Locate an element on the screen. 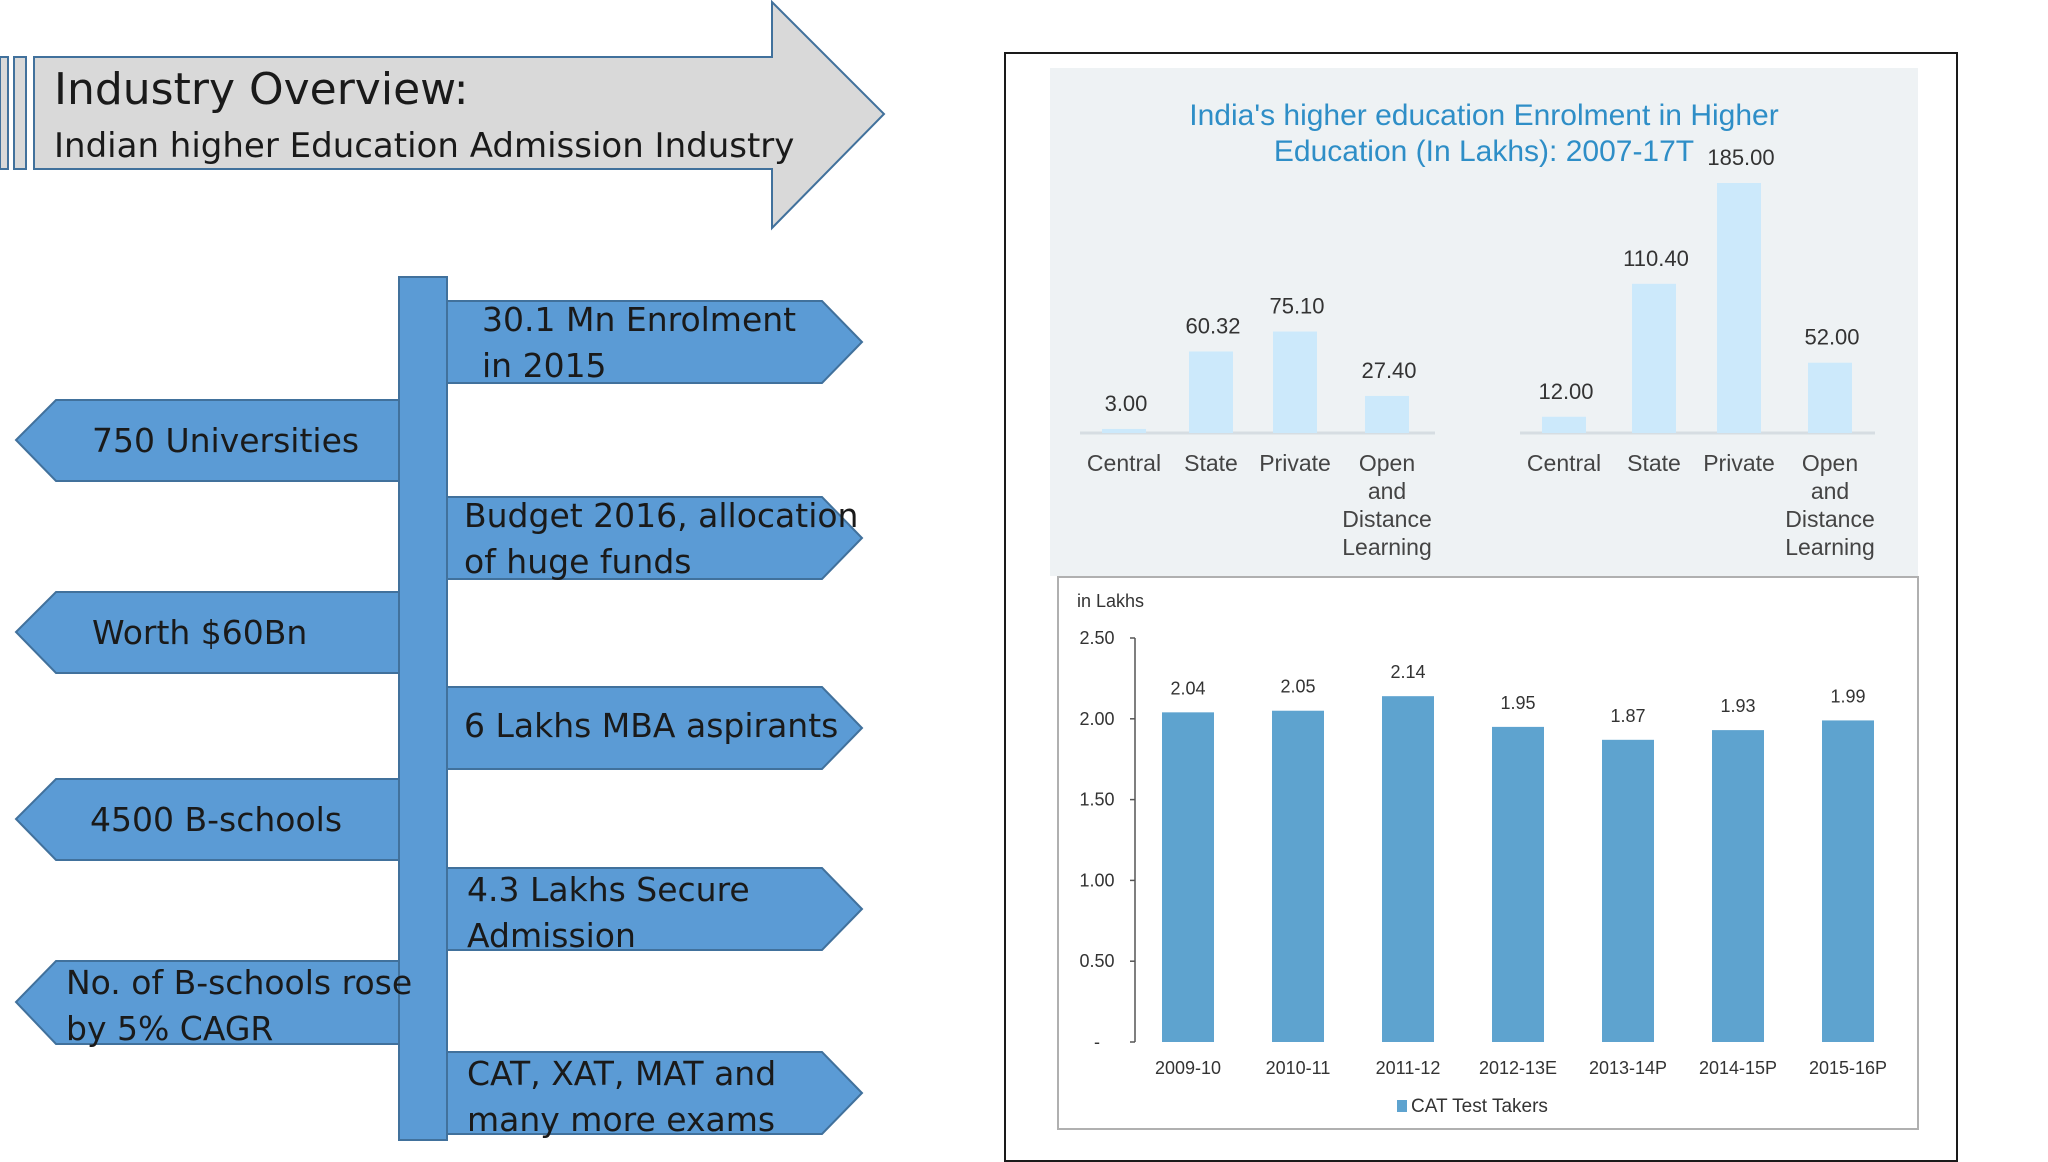 This screenshot has height=1162, width=2048. cat-value-label: 1.87 is located at coordinates (1627, 716).